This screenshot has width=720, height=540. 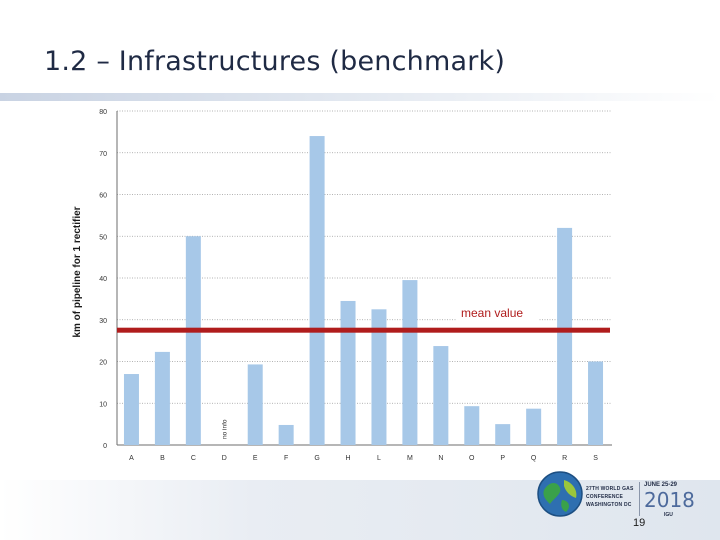 What do you see at coordinates (286, 434) in the screenshot?
I see `bar-F` at bounding box center [286, 434].